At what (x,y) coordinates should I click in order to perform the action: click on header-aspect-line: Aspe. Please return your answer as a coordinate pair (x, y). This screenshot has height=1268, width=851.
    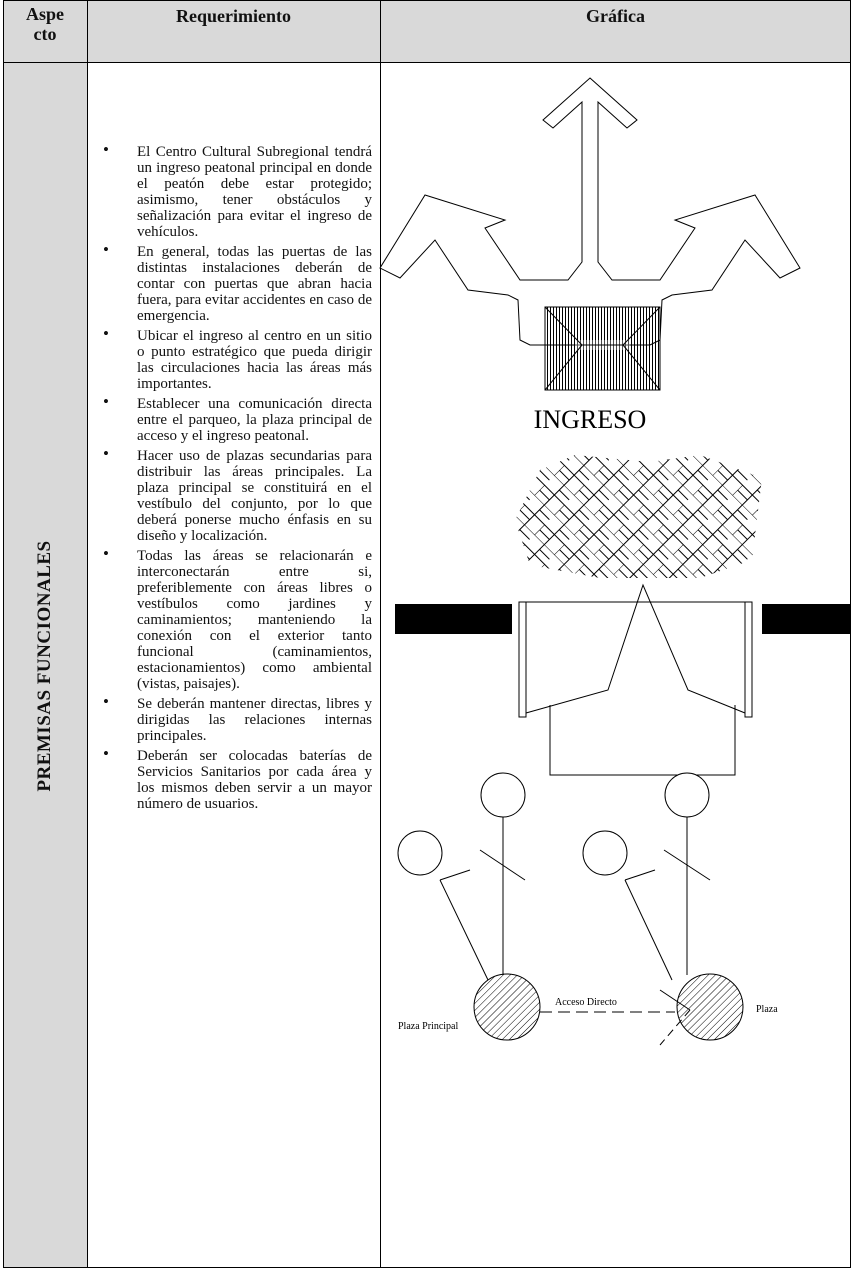
    Looking at the image, I should click on (44, 14).